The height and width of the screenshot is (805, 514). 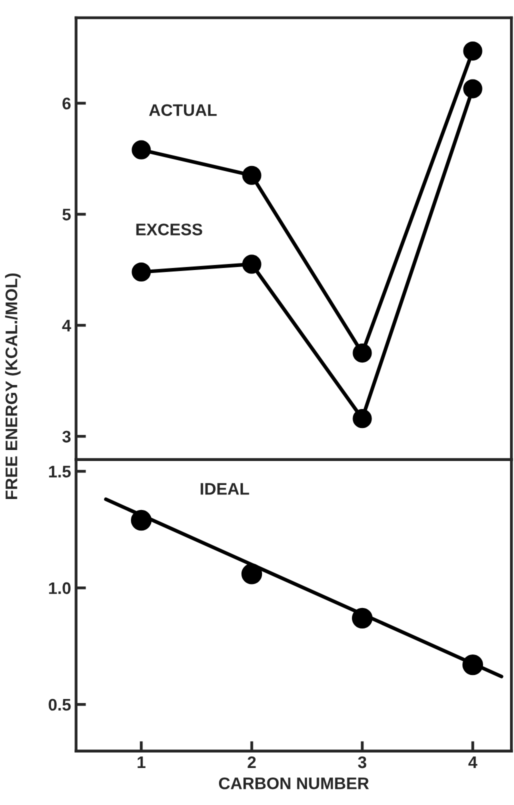 I want to click on x-tick-label: 2, so click(x=252, y=762).